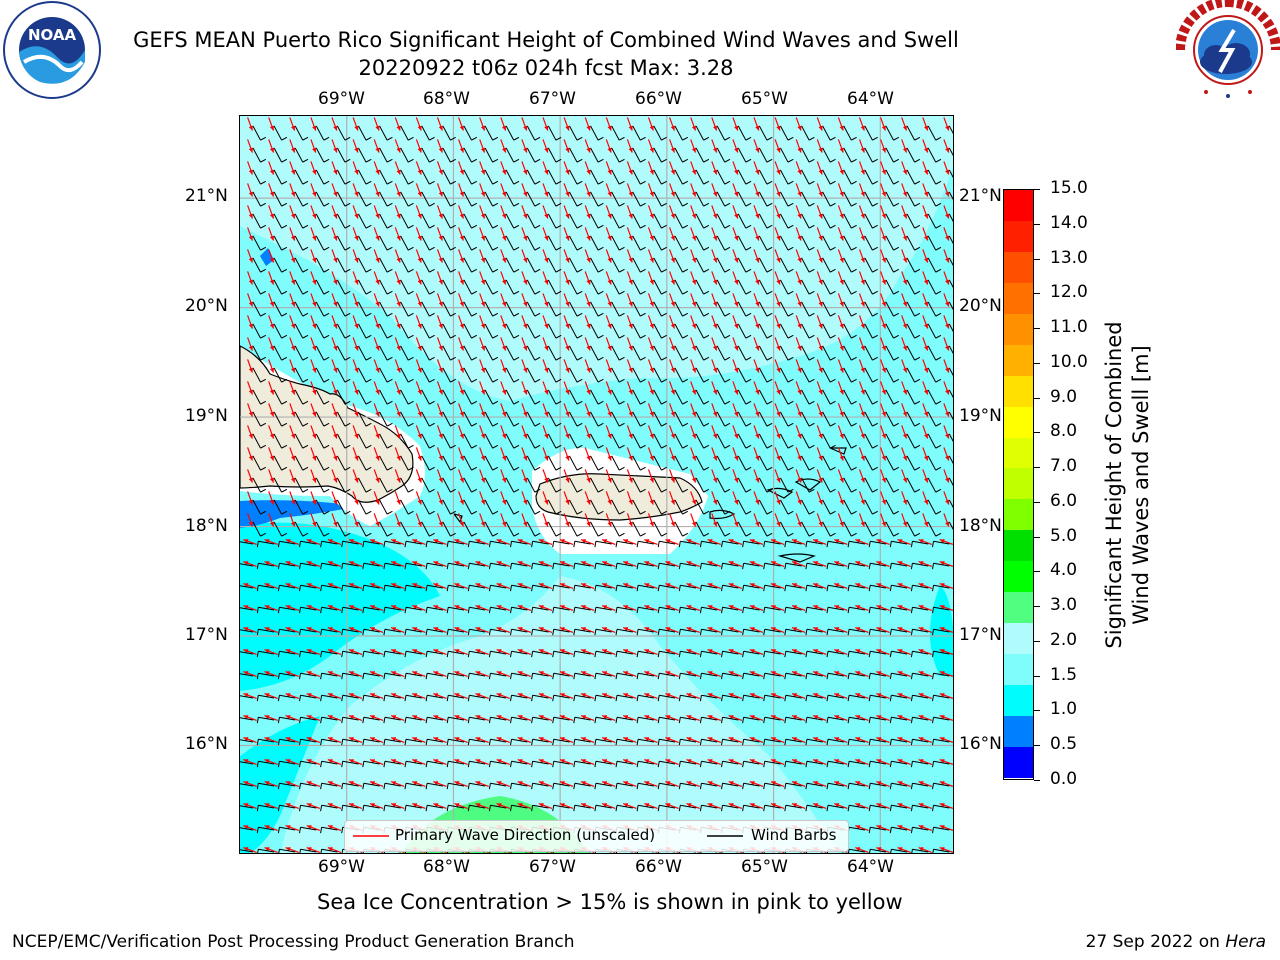 The height and width of the screenshot is (960, 1280). Describe the element at coordinates (1018, 484) in the screenshot. I see `colorbar` at that location.